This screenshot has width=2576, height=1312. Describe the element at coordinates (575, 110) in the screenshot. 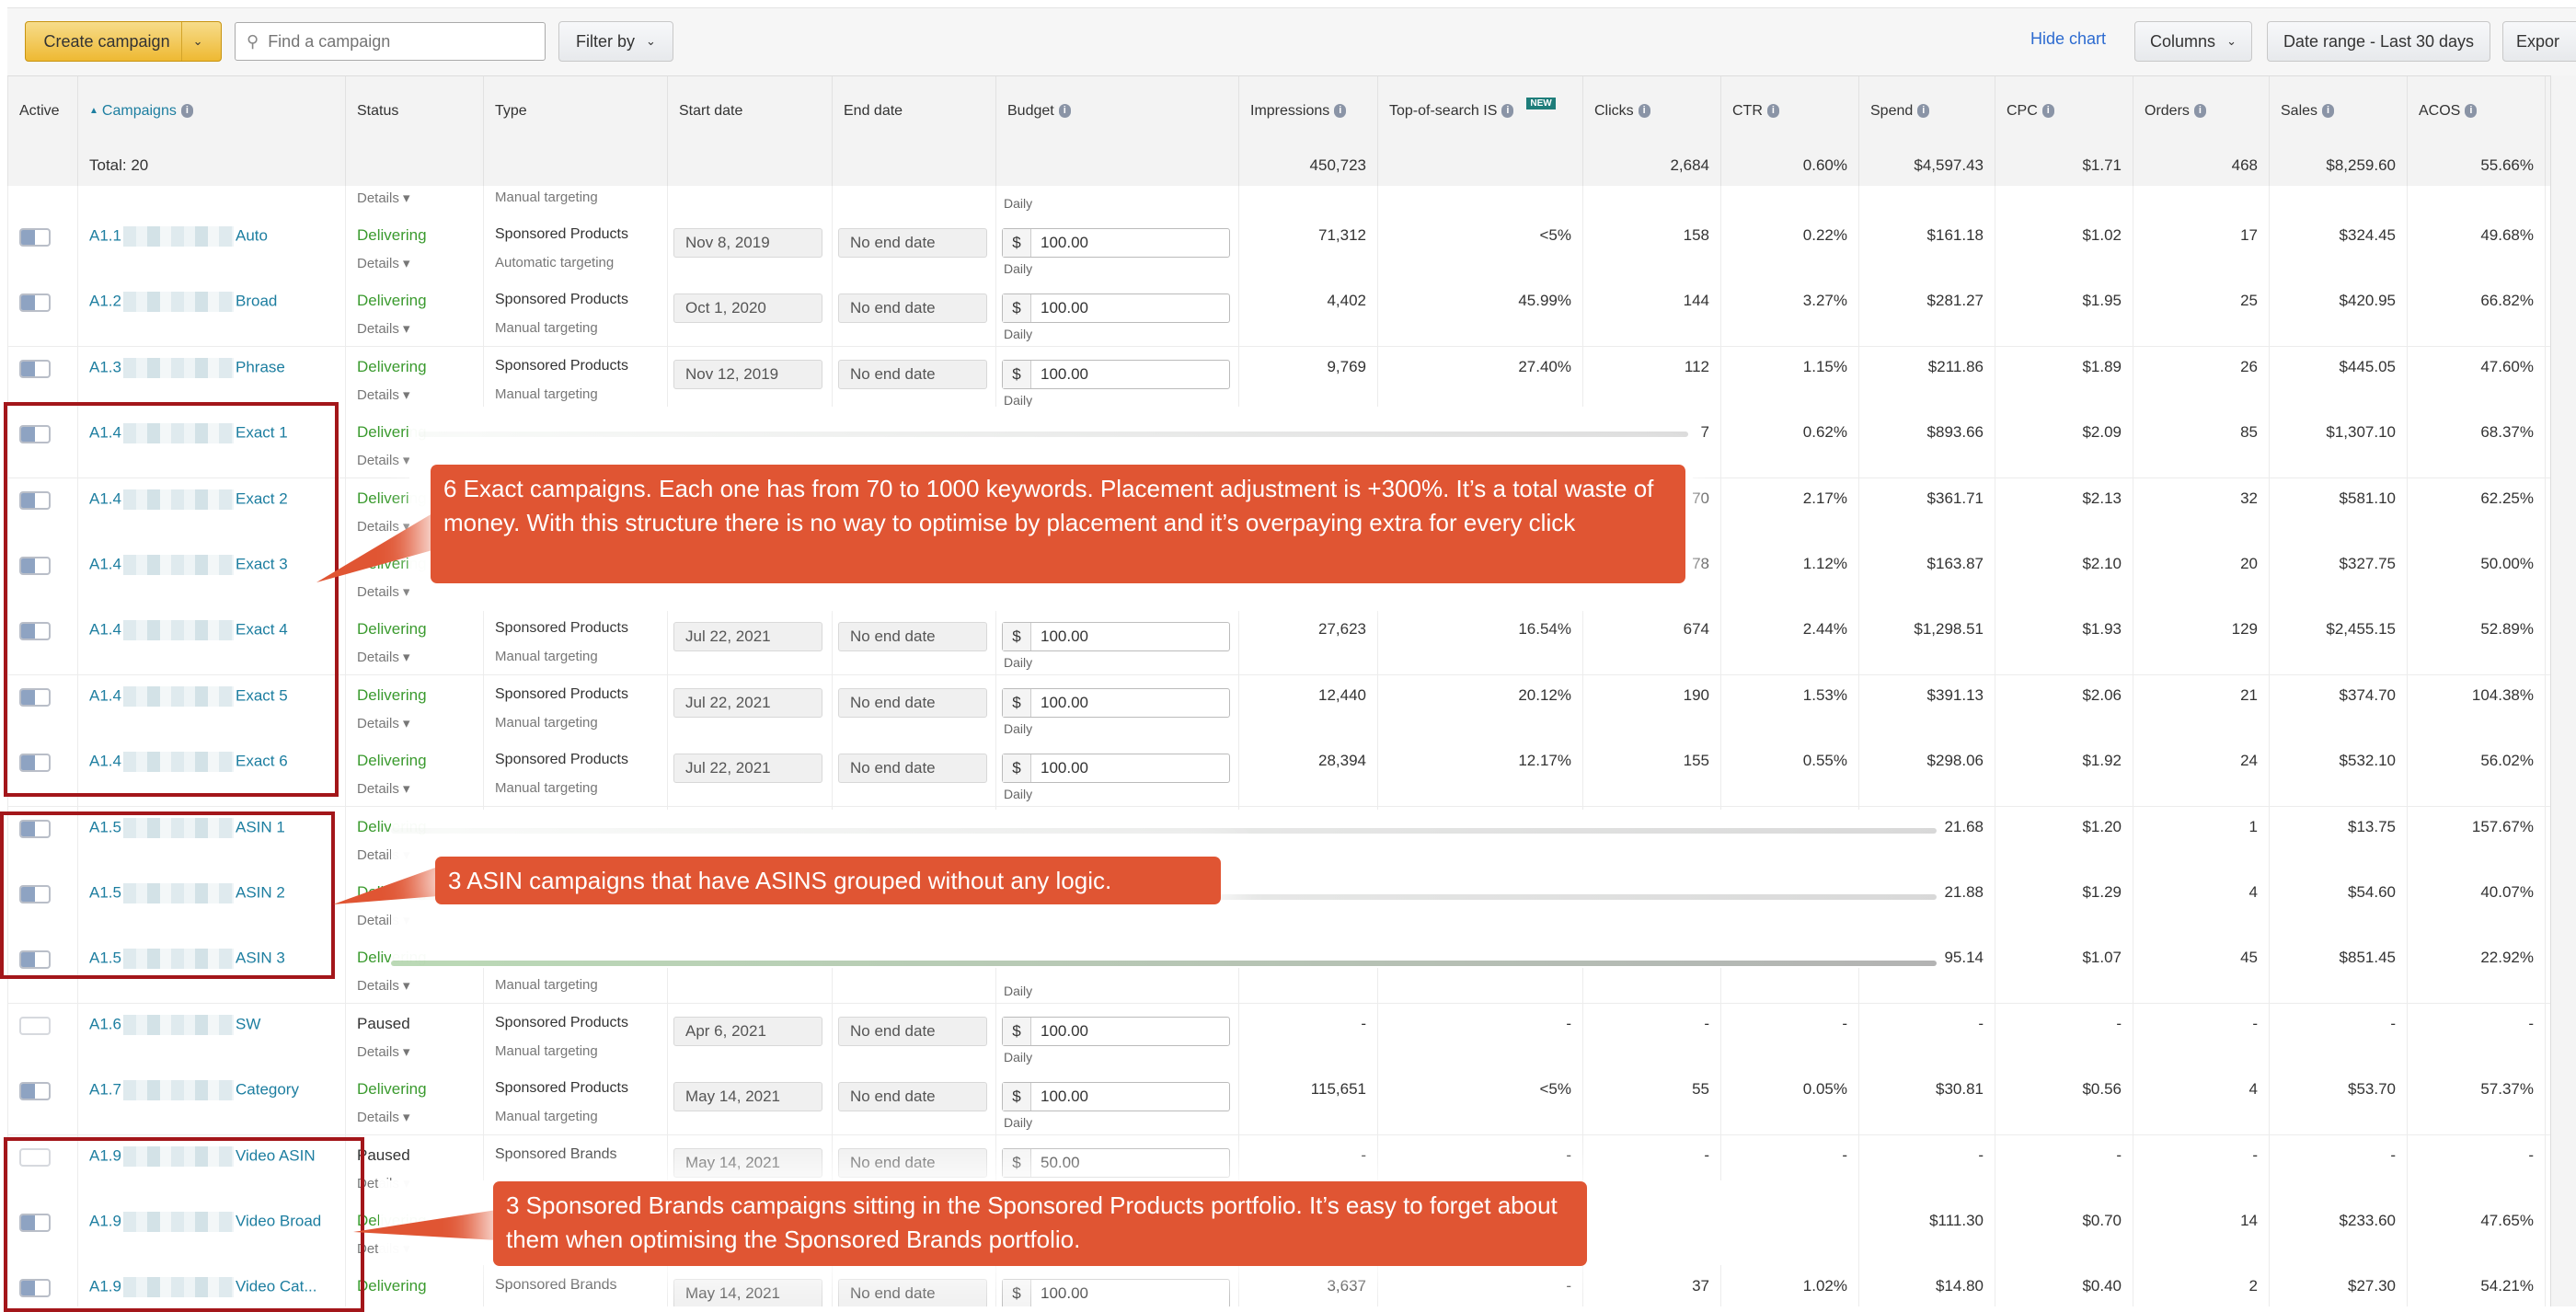

I see `column-header-type: Type` at that location.